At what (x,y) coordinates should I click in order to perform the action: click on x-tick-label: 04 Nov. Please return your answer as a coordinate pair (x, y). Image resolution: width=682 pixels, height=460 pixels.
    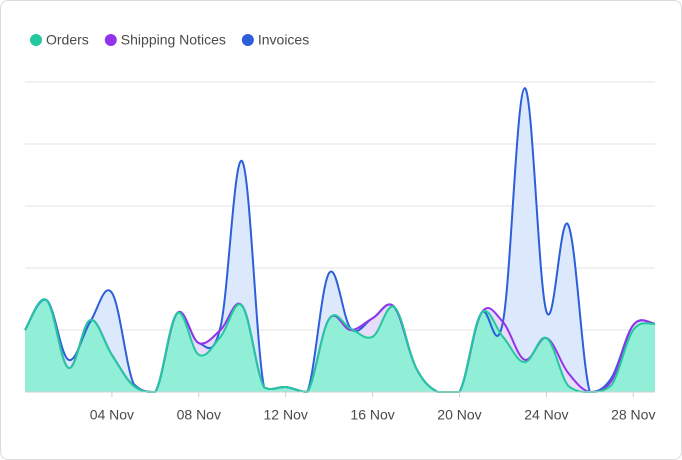
    Looking at the image, I should click on (112, 415).